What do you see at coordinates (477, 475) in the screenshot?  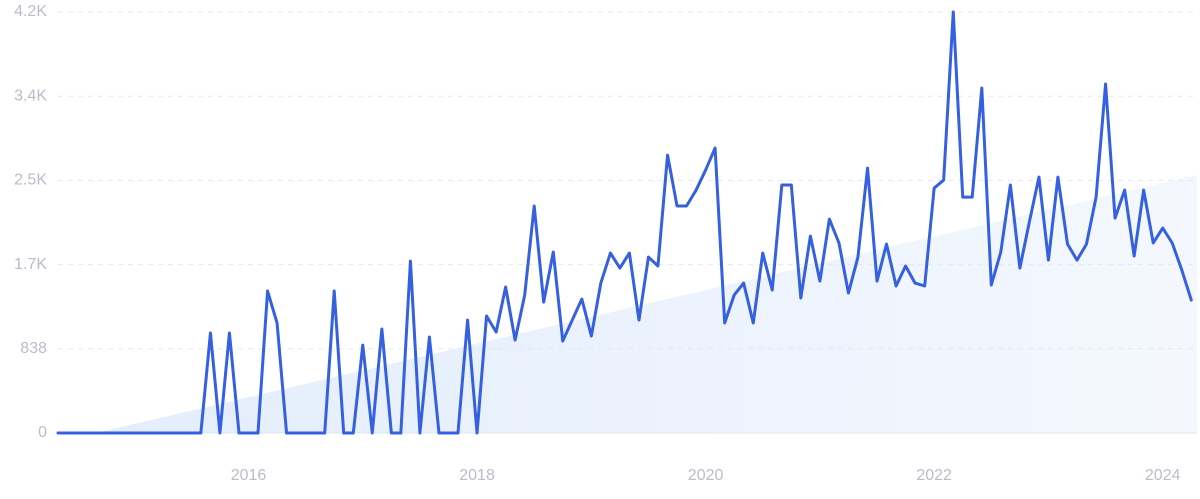 I see `x-tick-label: 2018` at bounding box center [477, 475].